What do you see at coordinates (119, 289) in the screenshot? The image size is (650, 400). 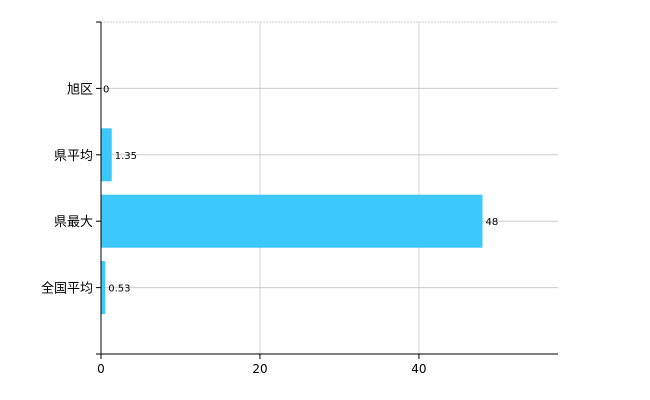 I see `data-label: 0.53` at bounding box center [119, 289].